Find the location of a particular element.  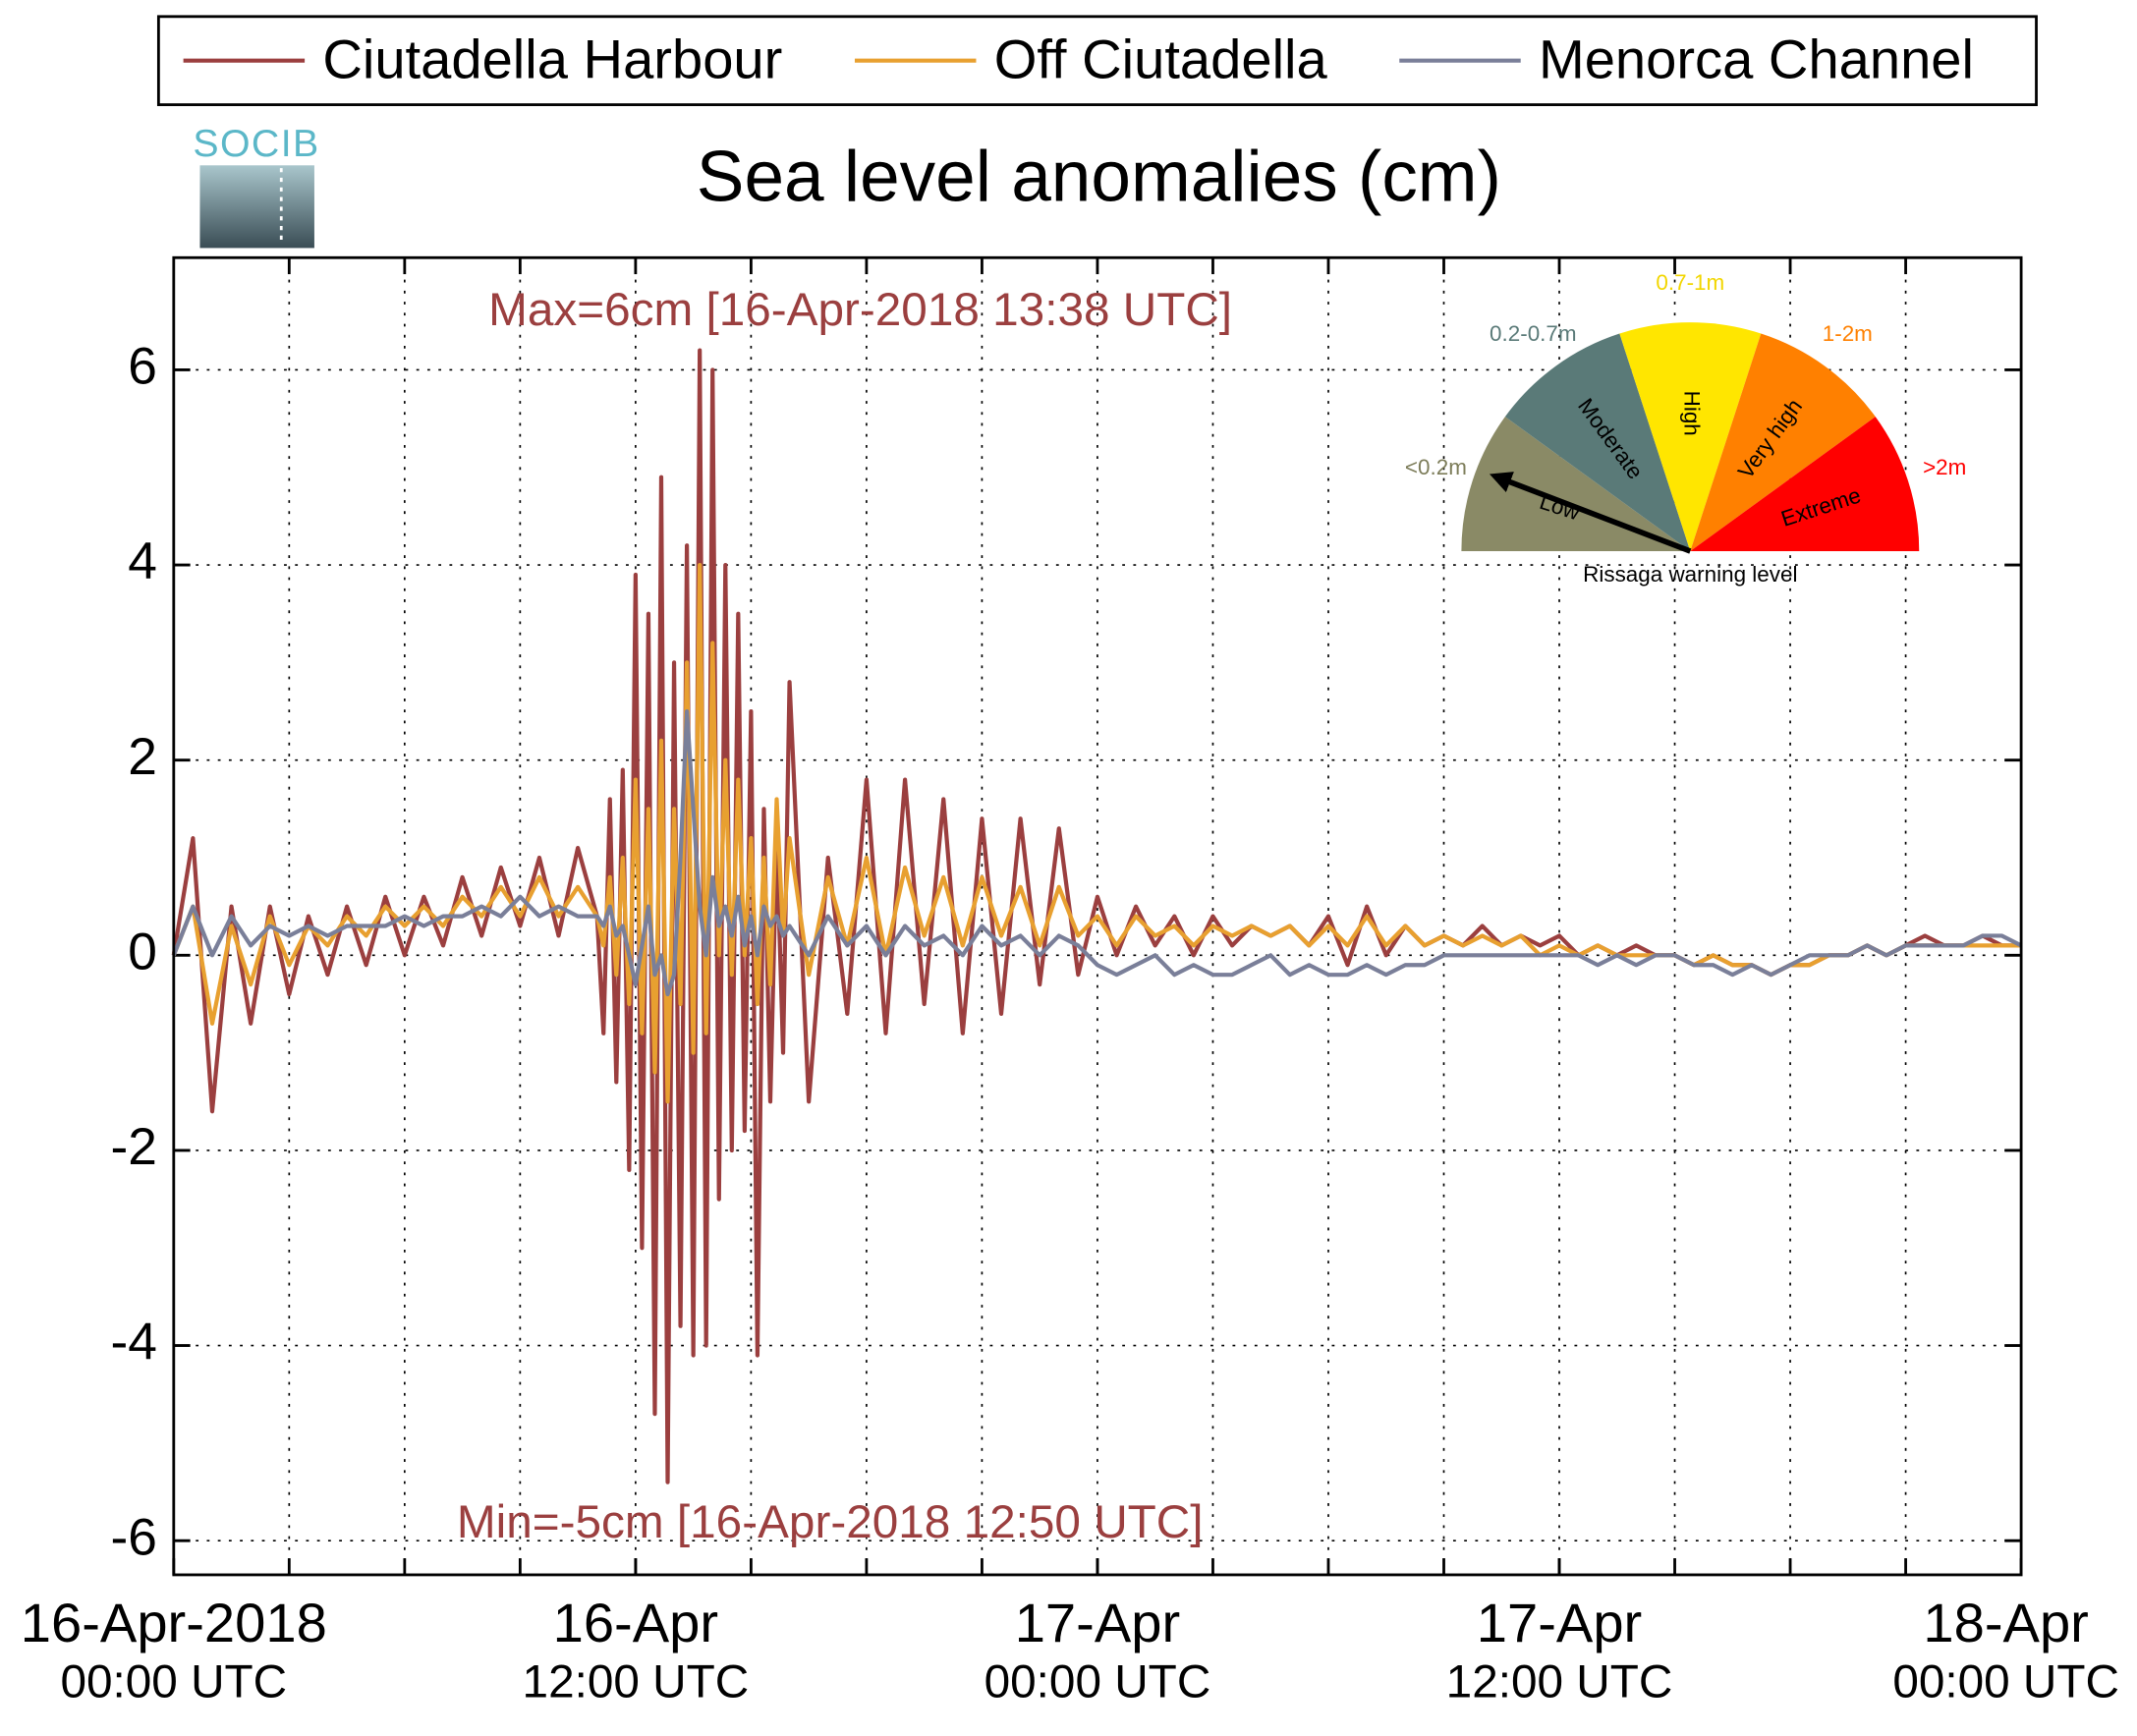

y-tick-label: -2 is located at coordinates (134, 1147).